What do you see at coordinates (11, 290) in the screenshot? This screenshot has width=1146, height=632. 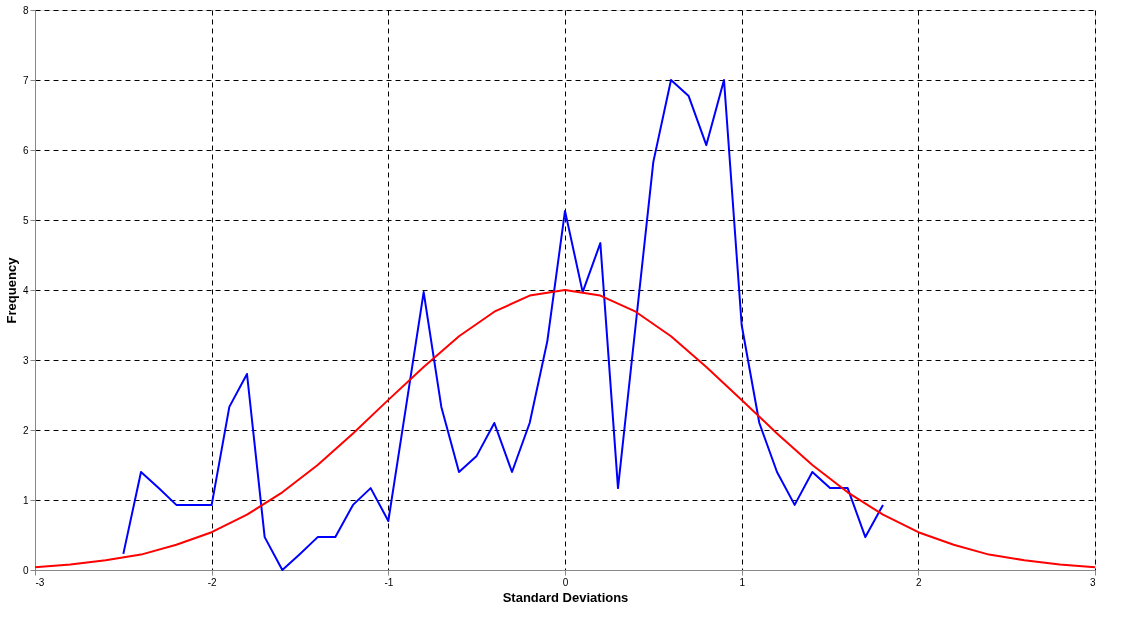 I see `y-axis-title: Frequency` at bounding box center [11, 290].